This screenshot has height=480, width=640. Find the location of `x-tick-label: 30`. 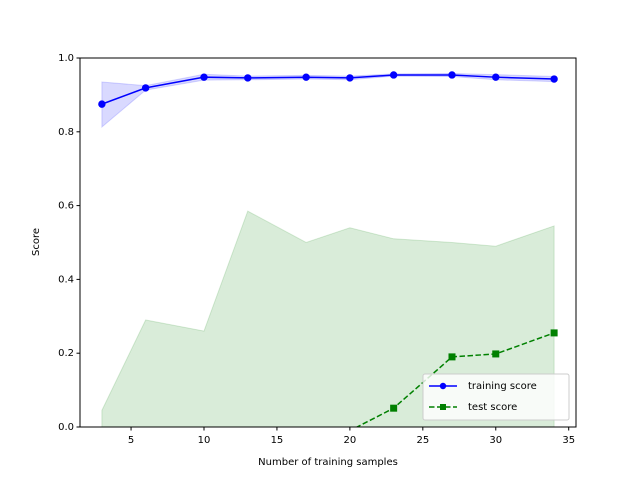

x-tick-label: 30 is located at coordinates (495, 440).